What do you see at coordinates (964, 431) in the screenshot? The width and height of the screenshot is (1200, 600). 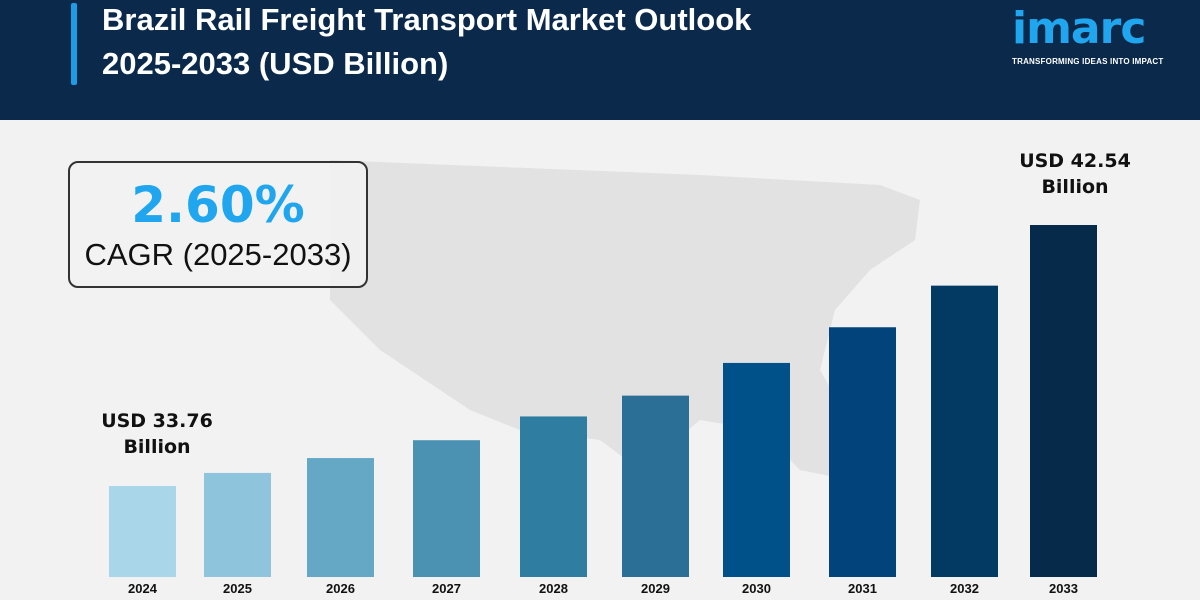 I see `bar-2032` at bounding box center [964, 431].